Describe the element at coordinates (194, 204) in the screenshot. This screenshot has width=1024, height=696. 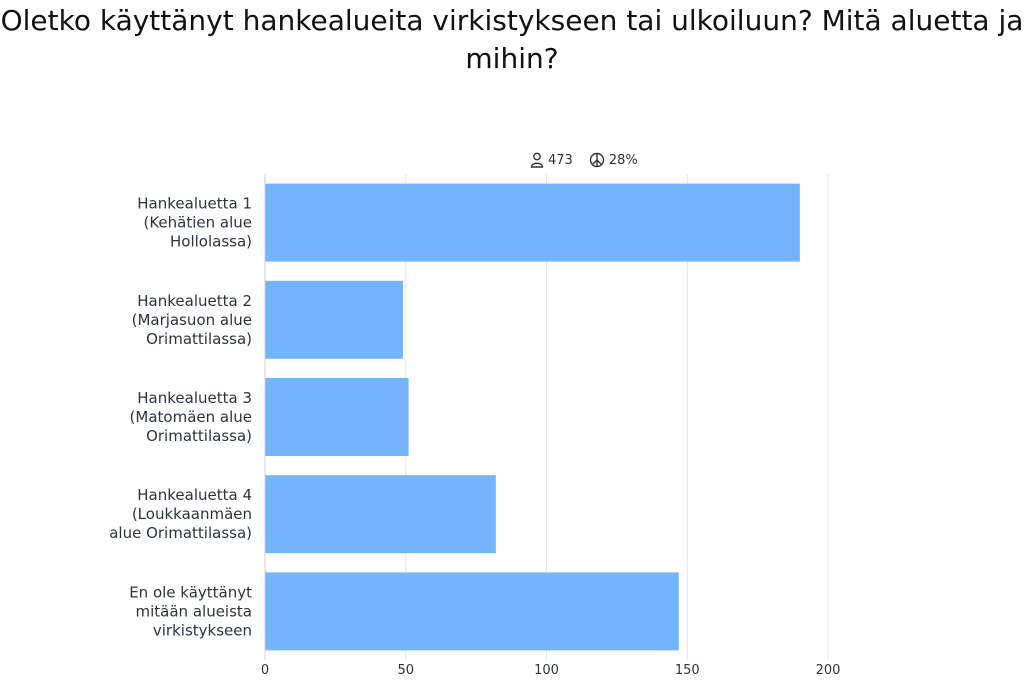
I see `category-label-line: Hankealuetta 1` at that location.